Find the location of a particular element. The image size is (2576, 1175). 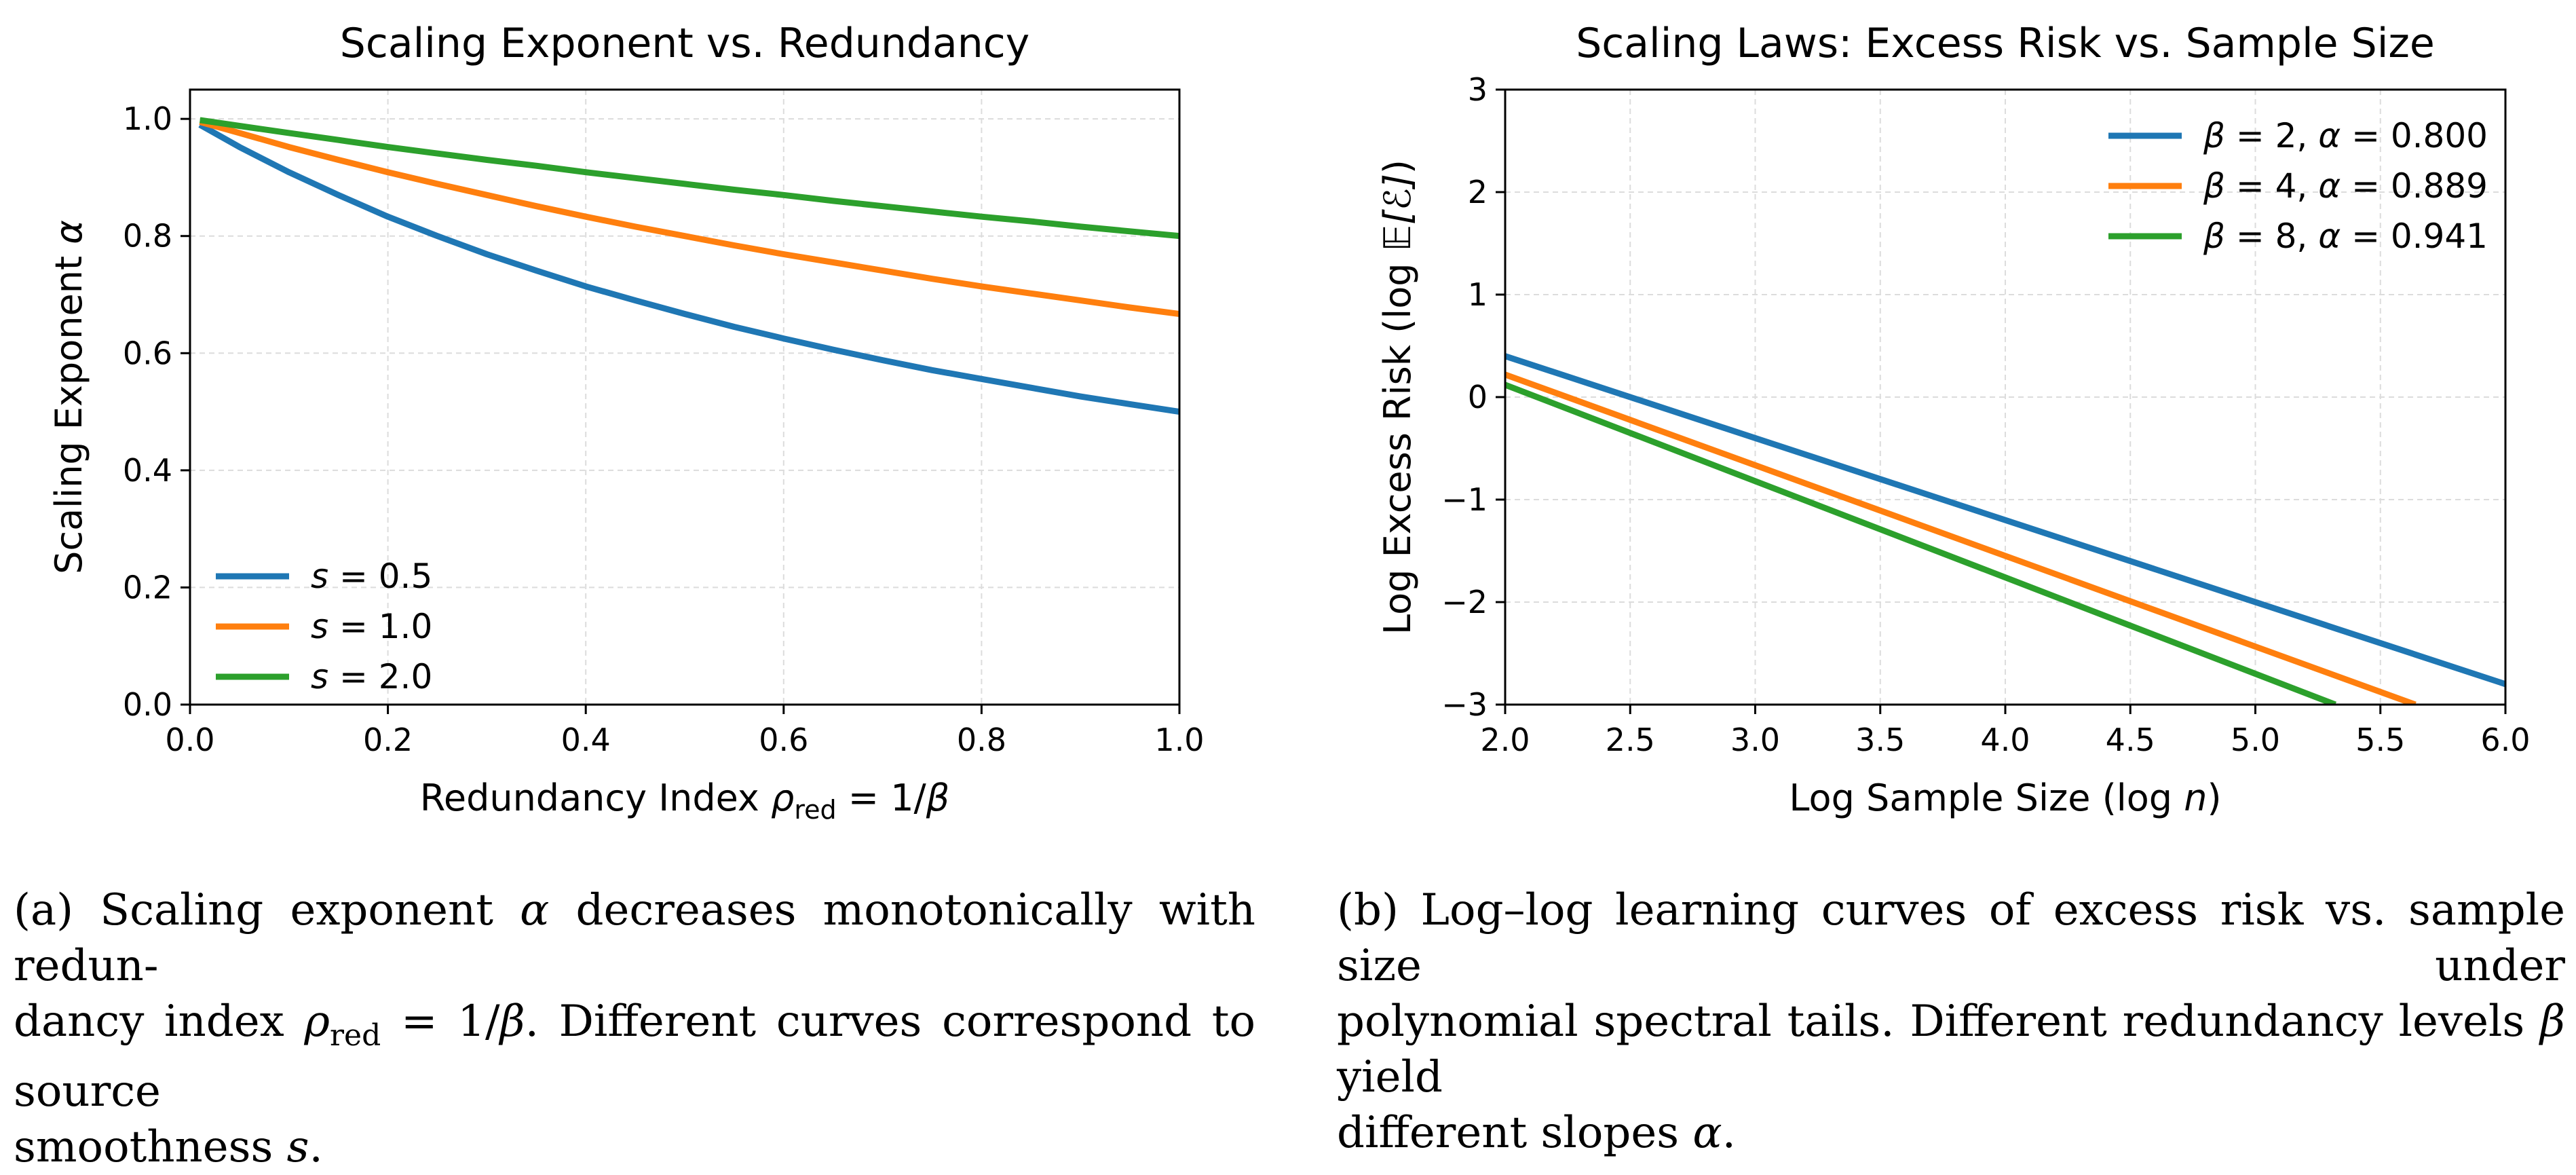

y-tick-label: 0.0 is located at coordinates (148, 704).